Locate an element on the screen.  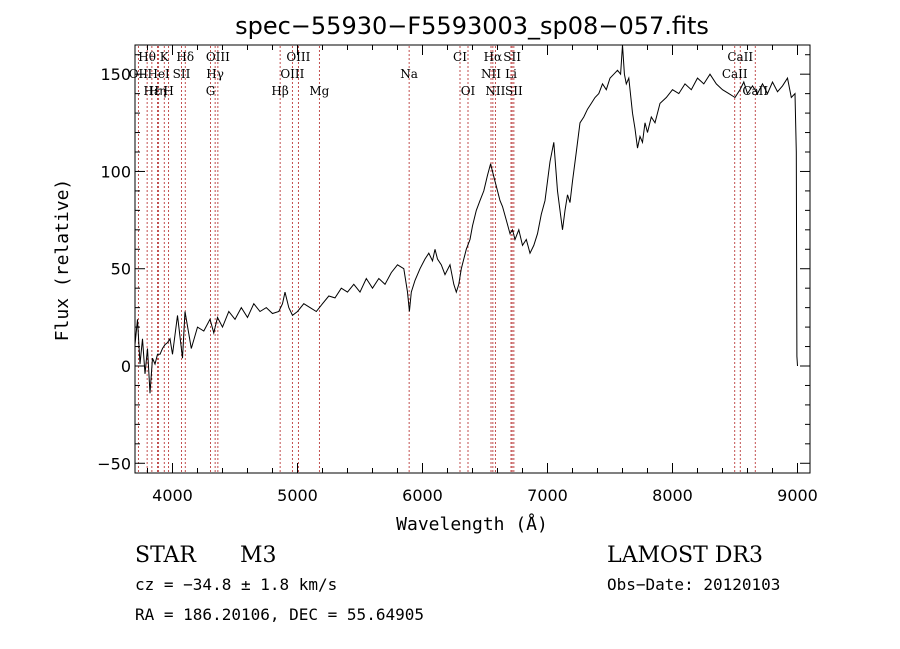
spectral-line-label: K is located at coordinates (165, 57).